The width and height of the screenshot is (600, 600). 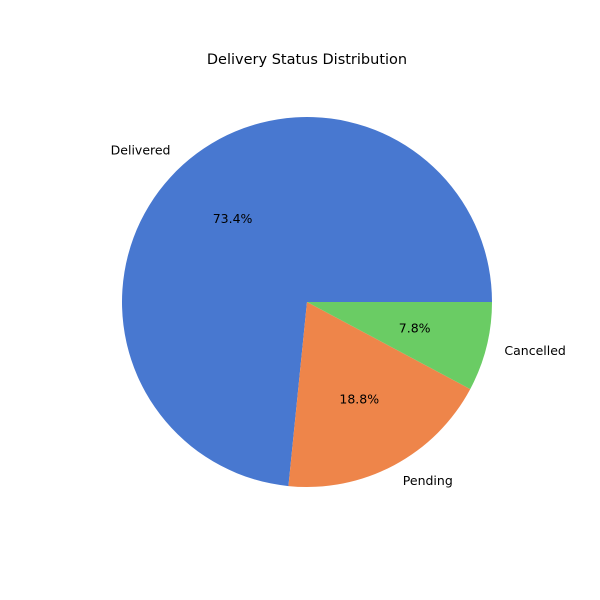 I want to click on label-cancelled: Cancelled, so click(x=534, y=350).